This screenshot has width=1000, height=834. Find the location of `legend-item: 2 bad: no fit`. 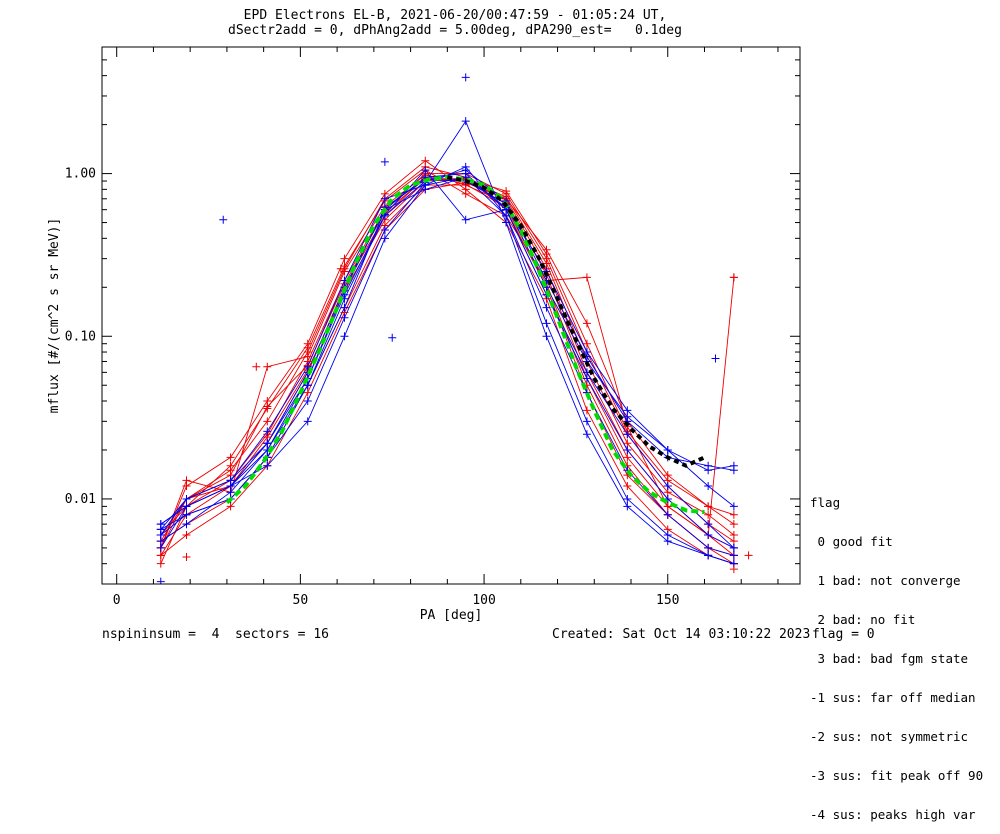

legend-item: 2 bad: no fit is located at coordinates (863, 619).